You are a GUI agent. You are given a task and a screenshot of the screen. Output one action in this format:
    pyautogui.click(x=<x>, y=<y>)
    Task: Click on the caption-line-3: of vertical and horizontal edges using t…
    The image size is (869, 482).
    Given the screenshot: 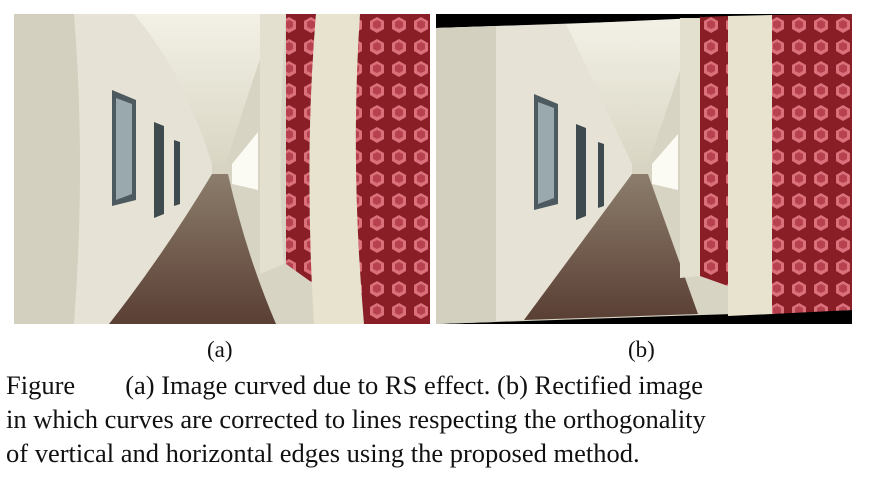 What is the action you would take?
    pyautogui.click(x=323, y=453)
    